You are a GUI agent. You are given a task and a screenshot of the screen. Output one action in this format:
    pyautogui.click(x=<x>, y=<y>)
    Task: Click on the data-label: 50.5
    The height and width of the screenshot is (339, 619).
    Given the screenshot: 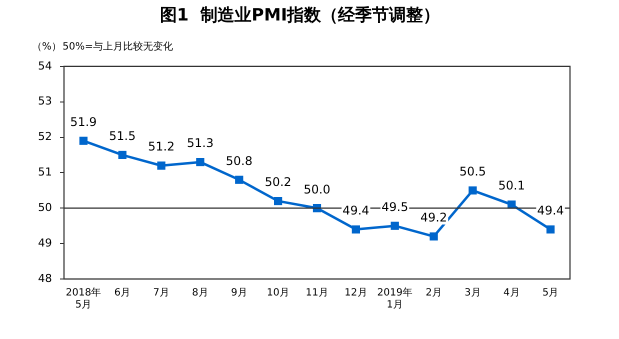 What is the action you would take?
    pyautogui.click(x=472, y=171)
    